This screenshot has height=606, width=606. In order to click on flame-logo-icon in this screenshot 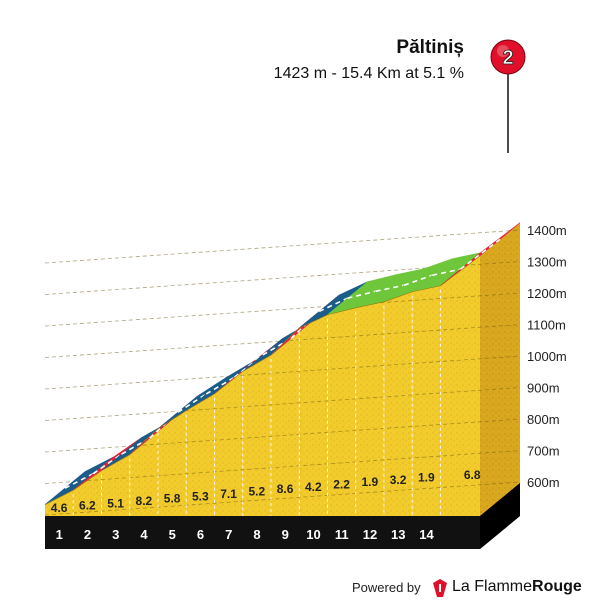, I will do `click(440, 588)`.